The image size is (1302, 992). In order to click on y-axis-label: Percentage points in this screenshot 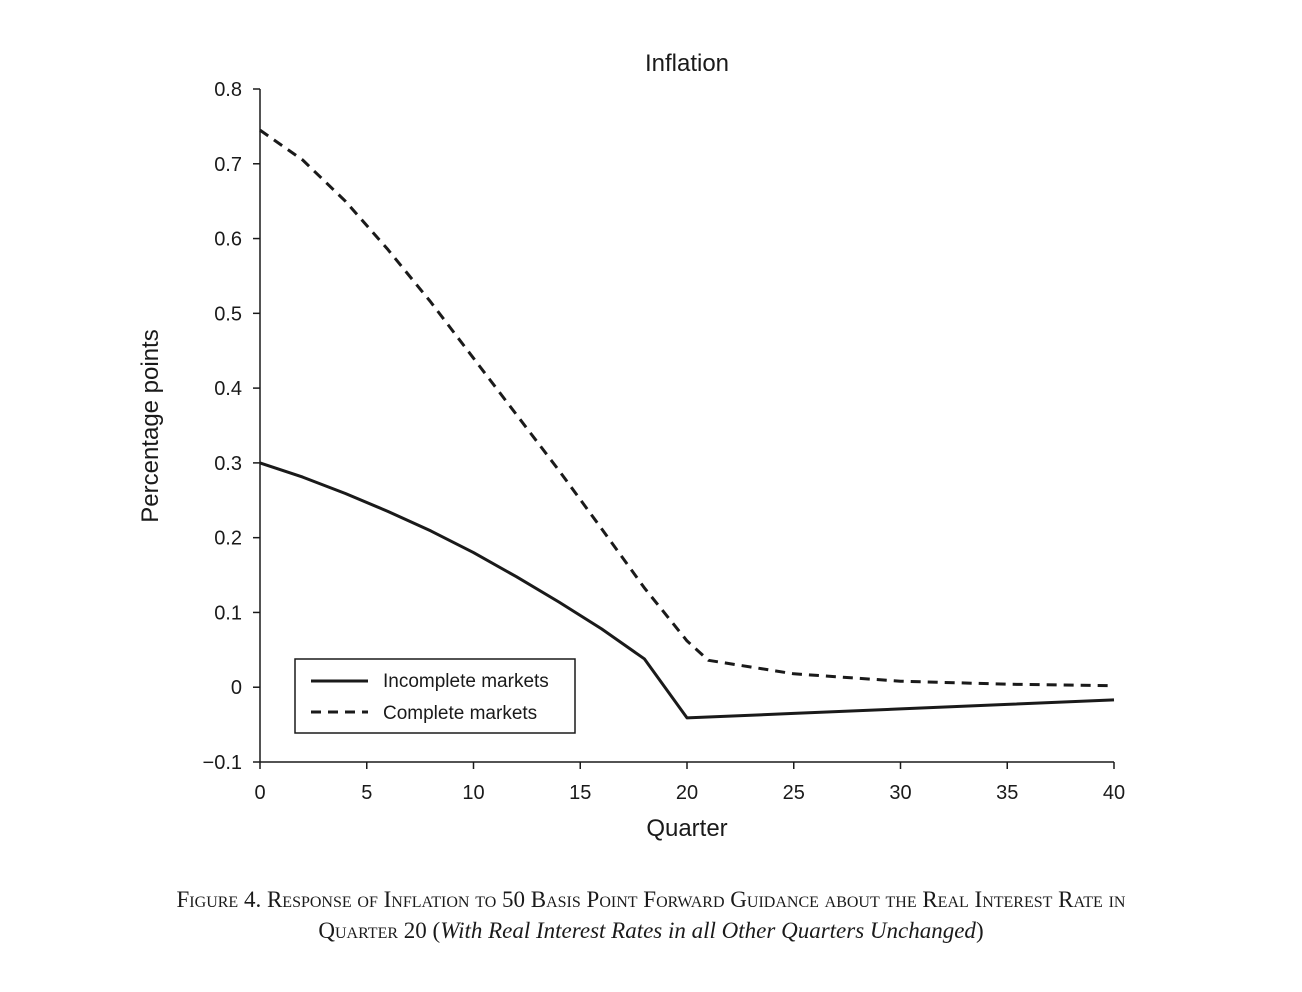, I will do `click(150, 425)`.